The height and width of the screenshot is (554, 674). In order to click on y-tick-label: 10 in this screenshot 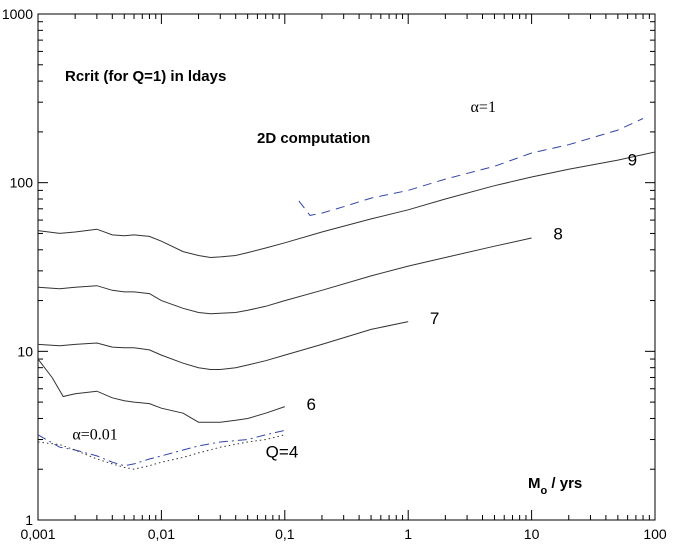, I will do `click(25, 351)`.